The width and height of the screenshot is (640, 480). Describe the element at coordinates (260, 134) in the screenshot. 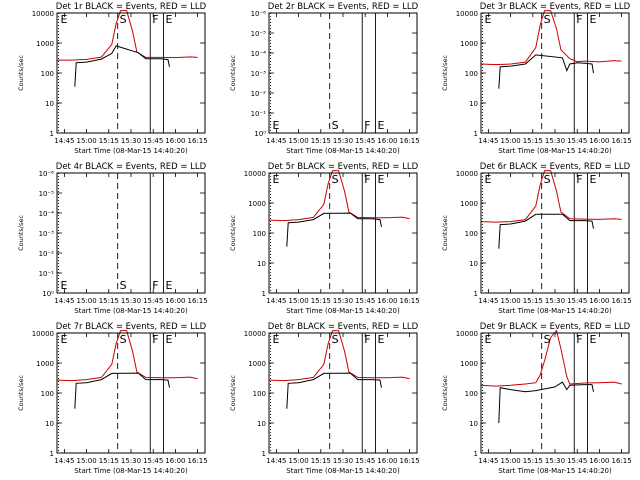

I see `y-tick-label: 10⁰` at that location.